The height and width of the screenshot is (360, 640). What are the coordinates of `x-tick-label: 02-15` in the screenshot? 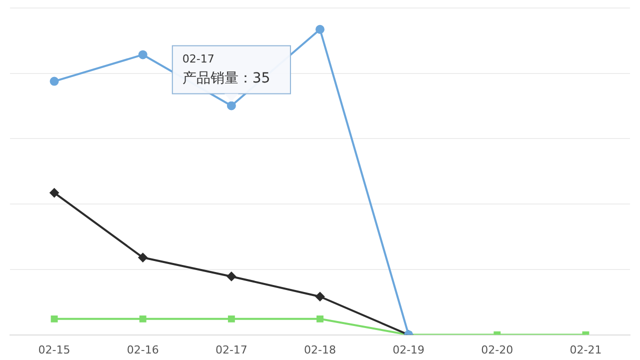 It's located at (54, 349).